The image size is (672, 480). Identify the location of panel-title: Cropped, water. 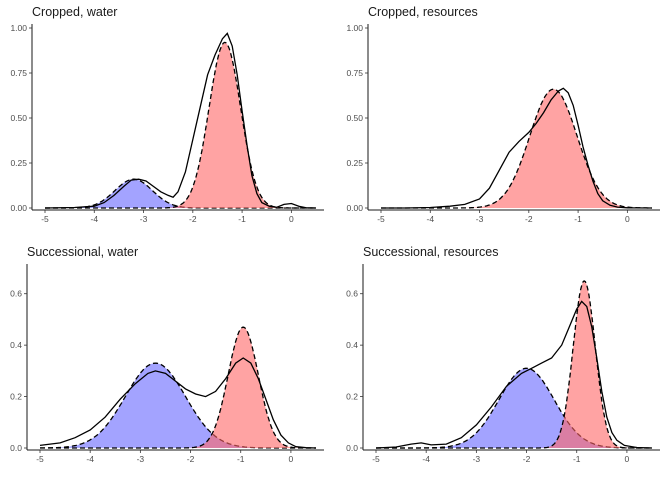
(74, 12).